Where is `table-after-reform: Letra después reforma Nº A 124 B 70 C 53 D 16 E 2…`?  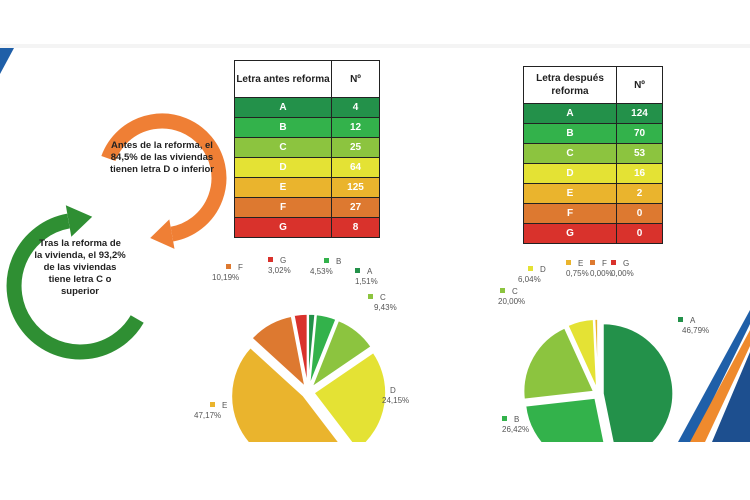
table-after-reform: Letra después reforma Nº A 124 B 70 C 53 D 16 E 2… is located at coordinates (593, 155).